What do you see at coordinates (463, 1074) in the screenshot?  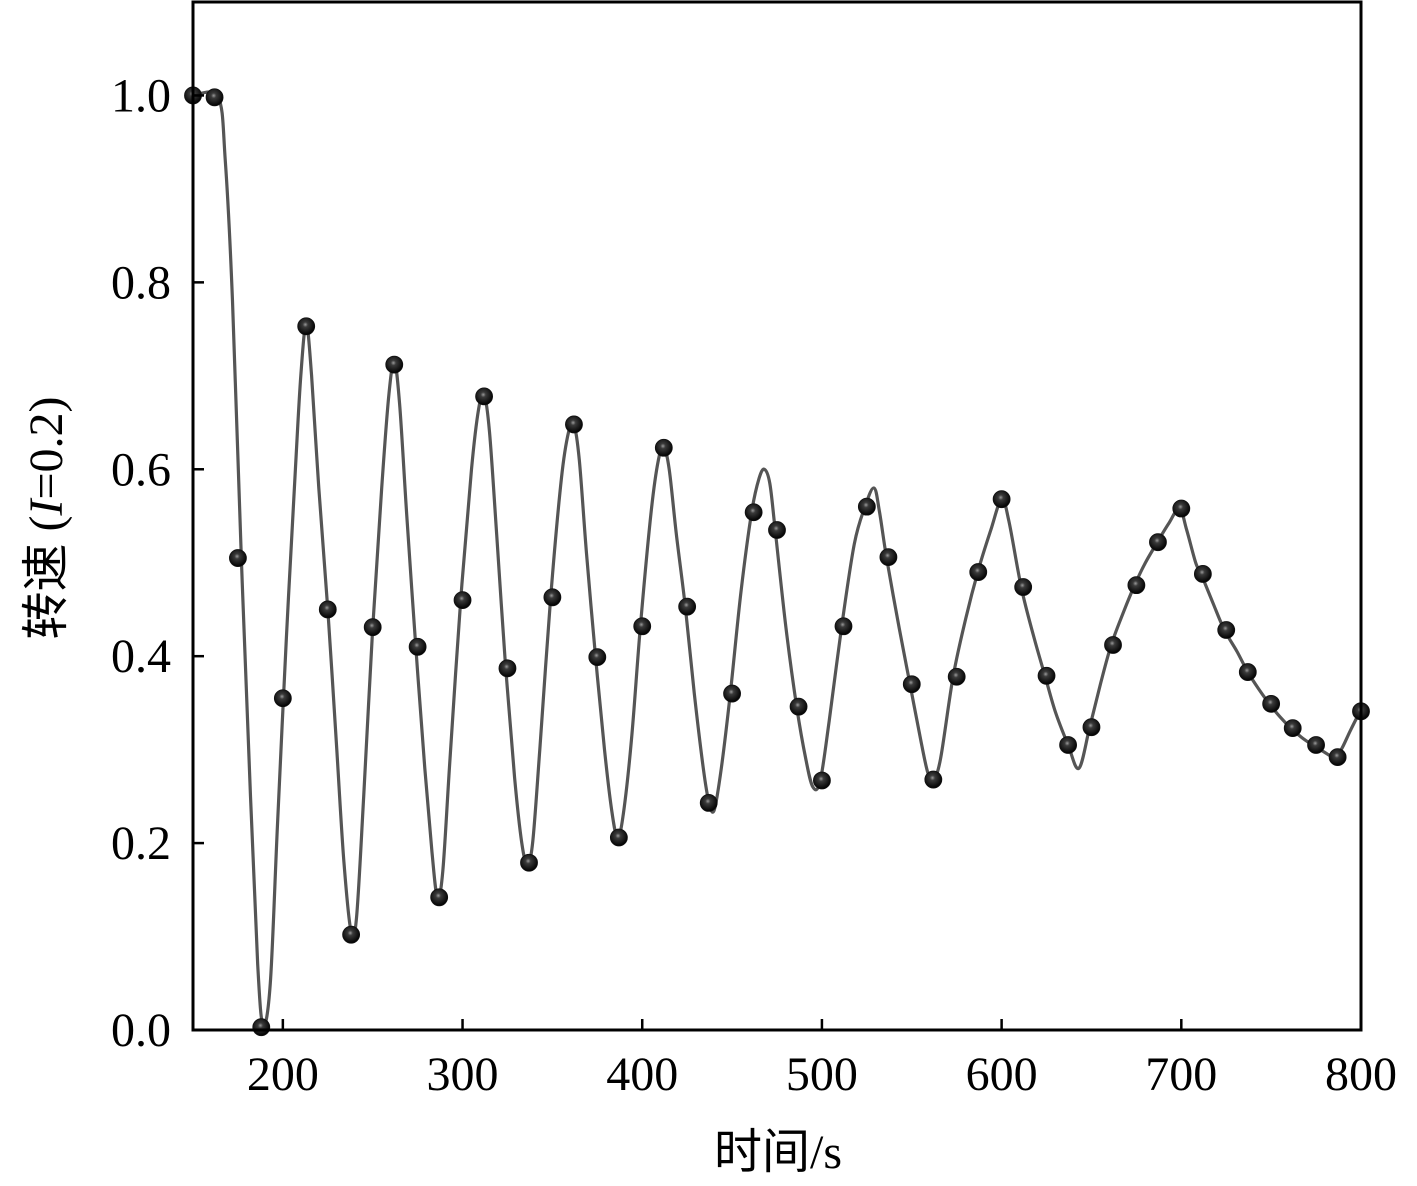 I see `x-tick-label: 300` at bounding box center [463, 1074].